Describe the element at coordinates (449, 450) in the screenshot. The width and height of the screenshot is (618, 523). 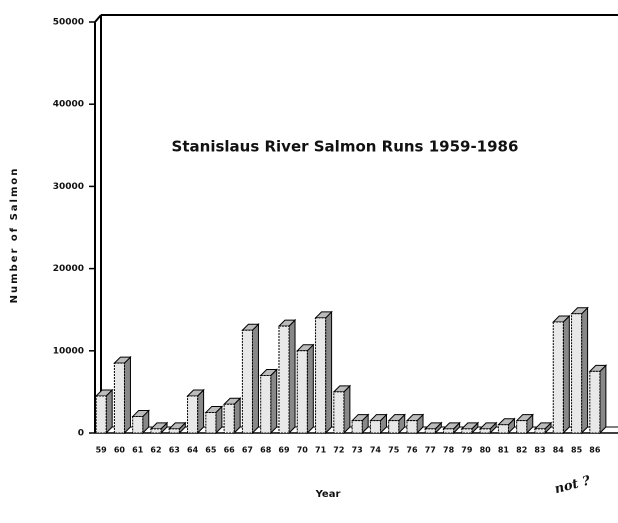
I see `x-tick-label: 78` at that location.